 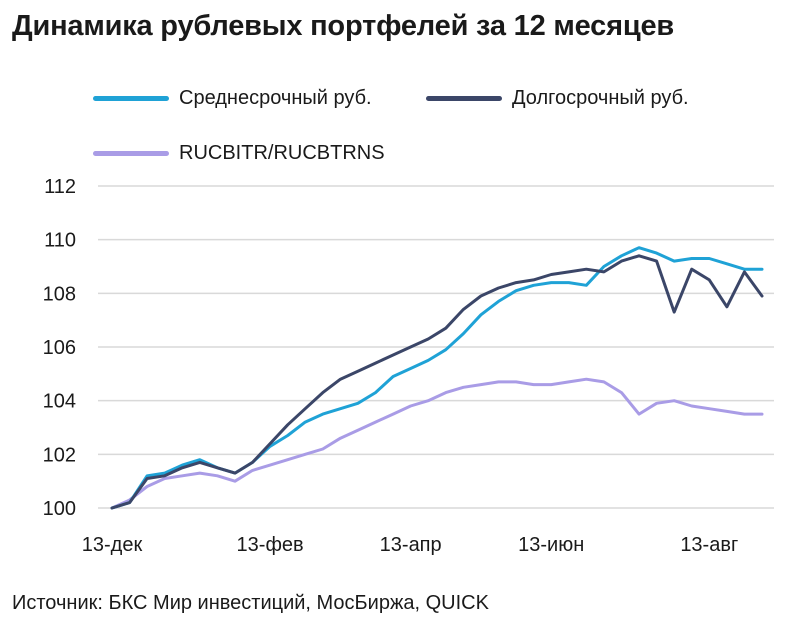 I want to click on legend-label-medium-term: Среднесрочный руб., so click(x=275, y=98).